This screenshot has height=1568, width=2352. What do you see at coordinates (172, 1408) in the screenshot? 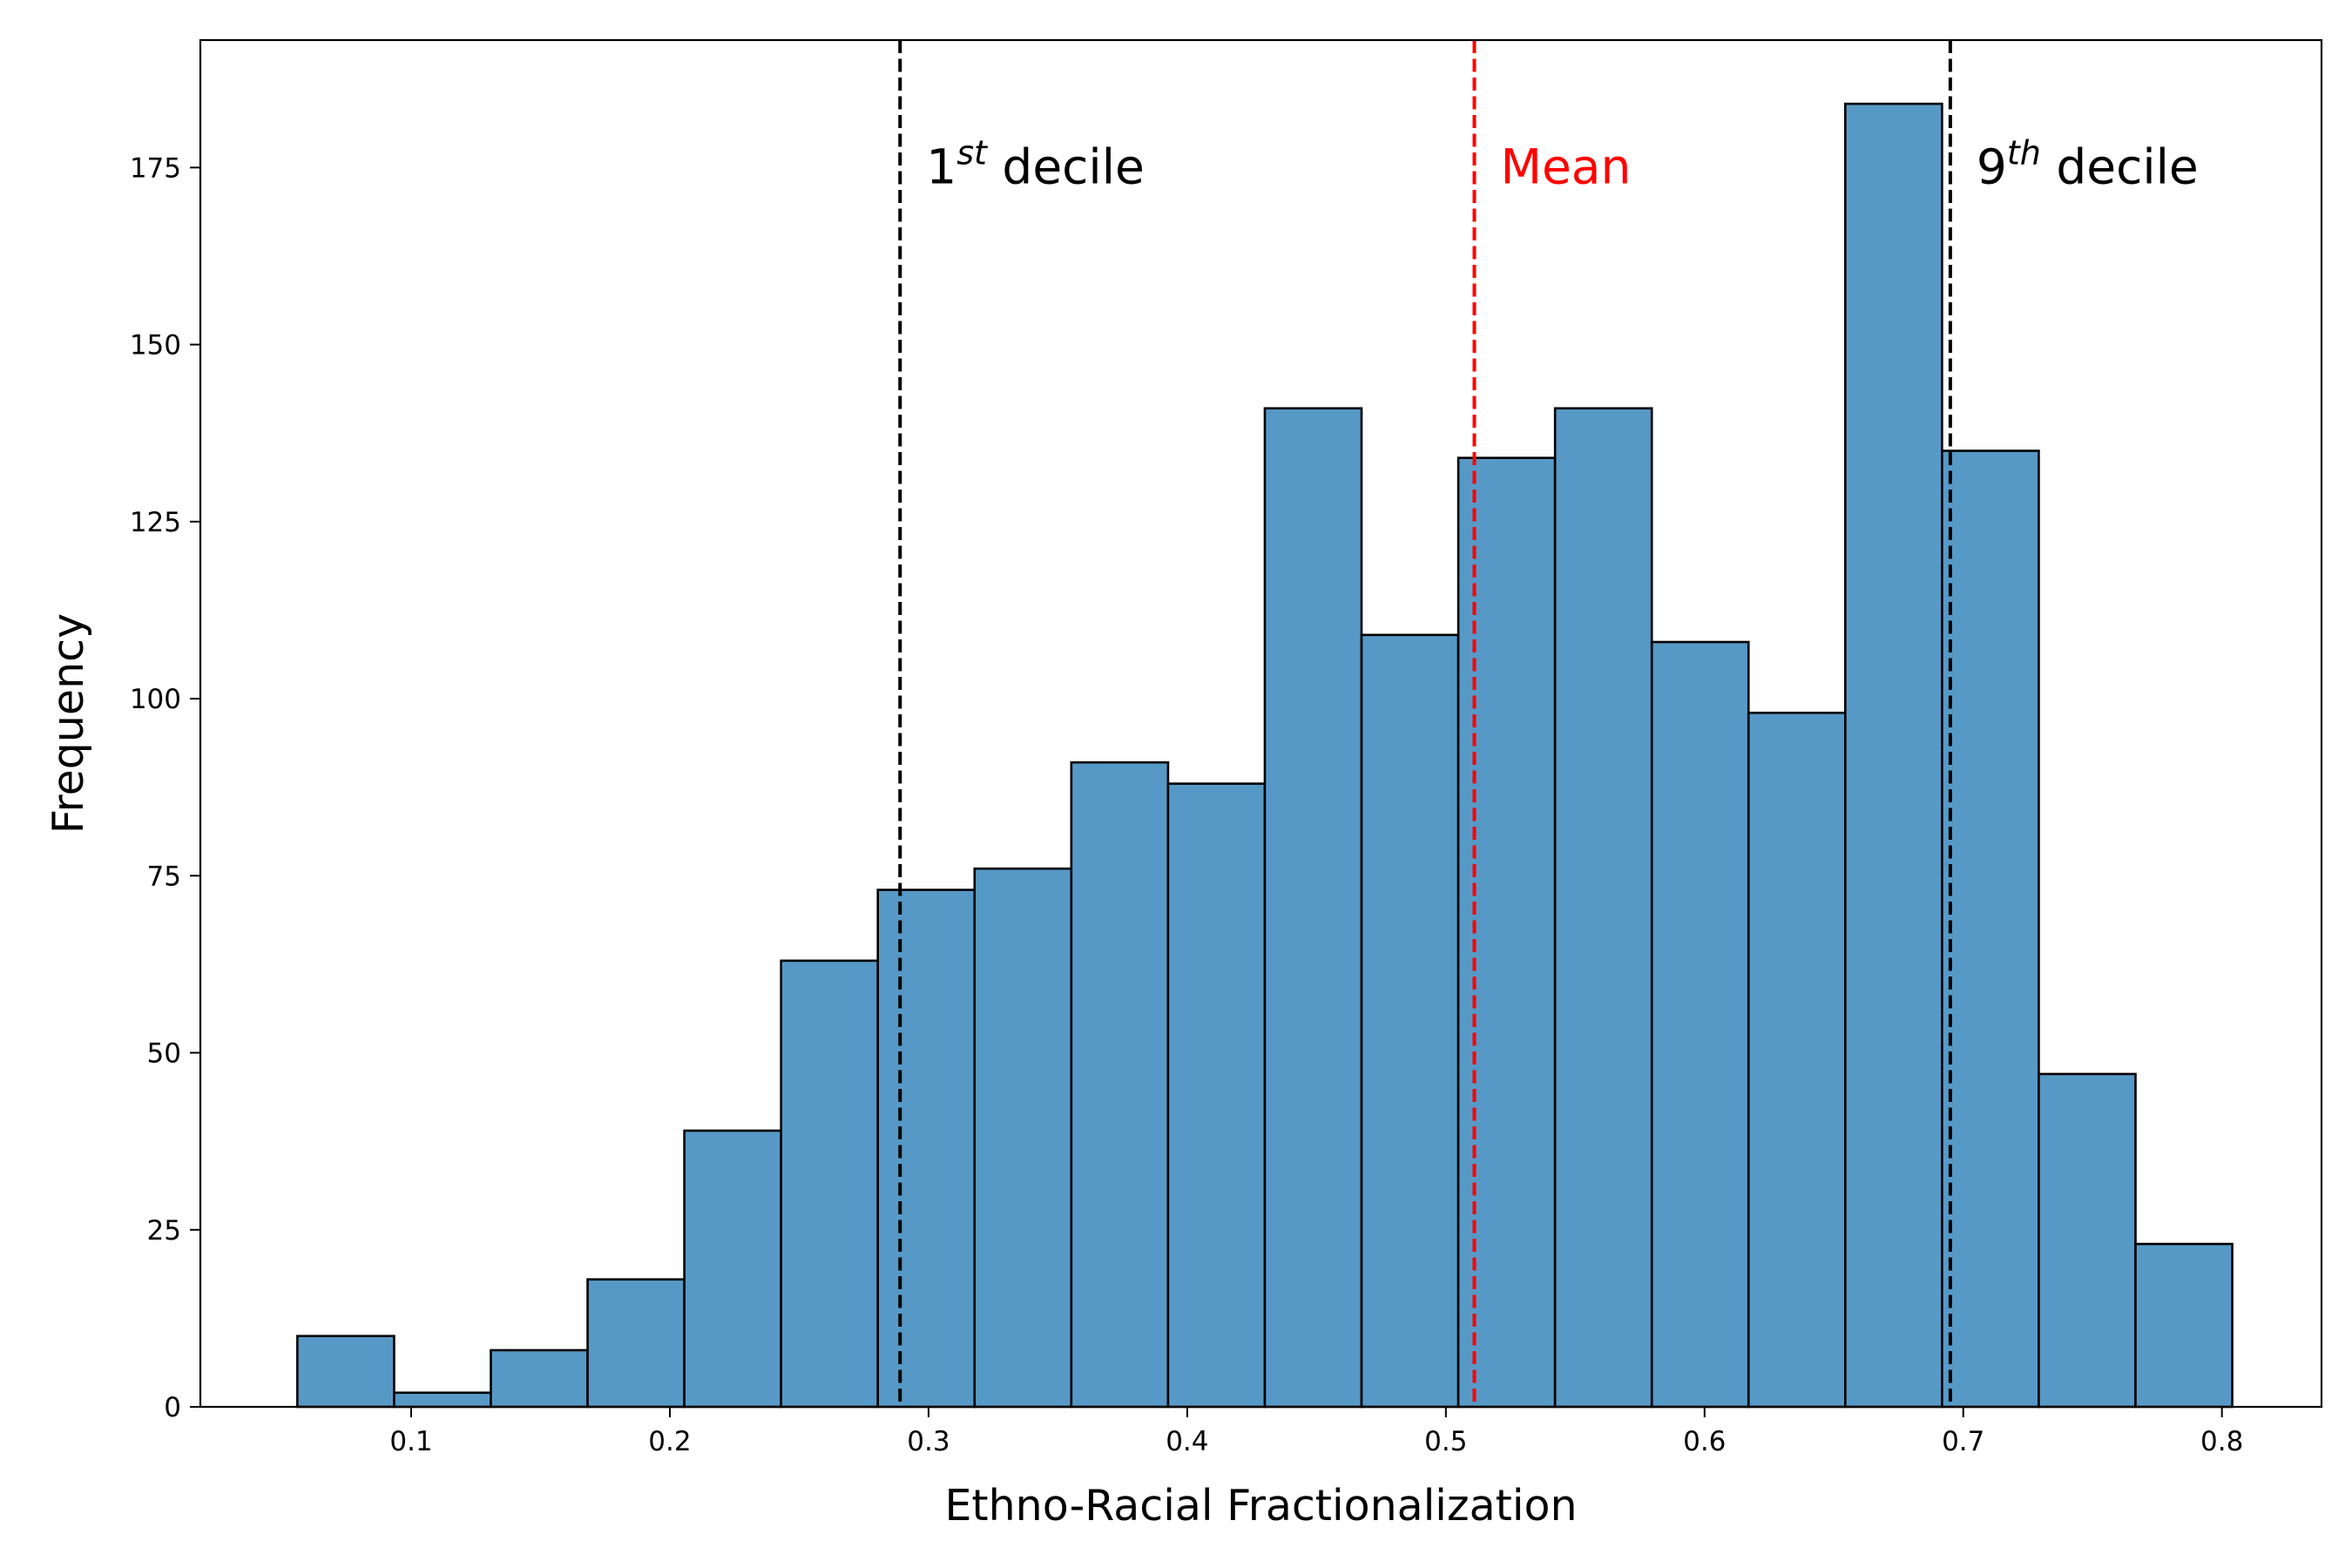
I see `y-tick-label: 0` at bounding box center [172, 1408].